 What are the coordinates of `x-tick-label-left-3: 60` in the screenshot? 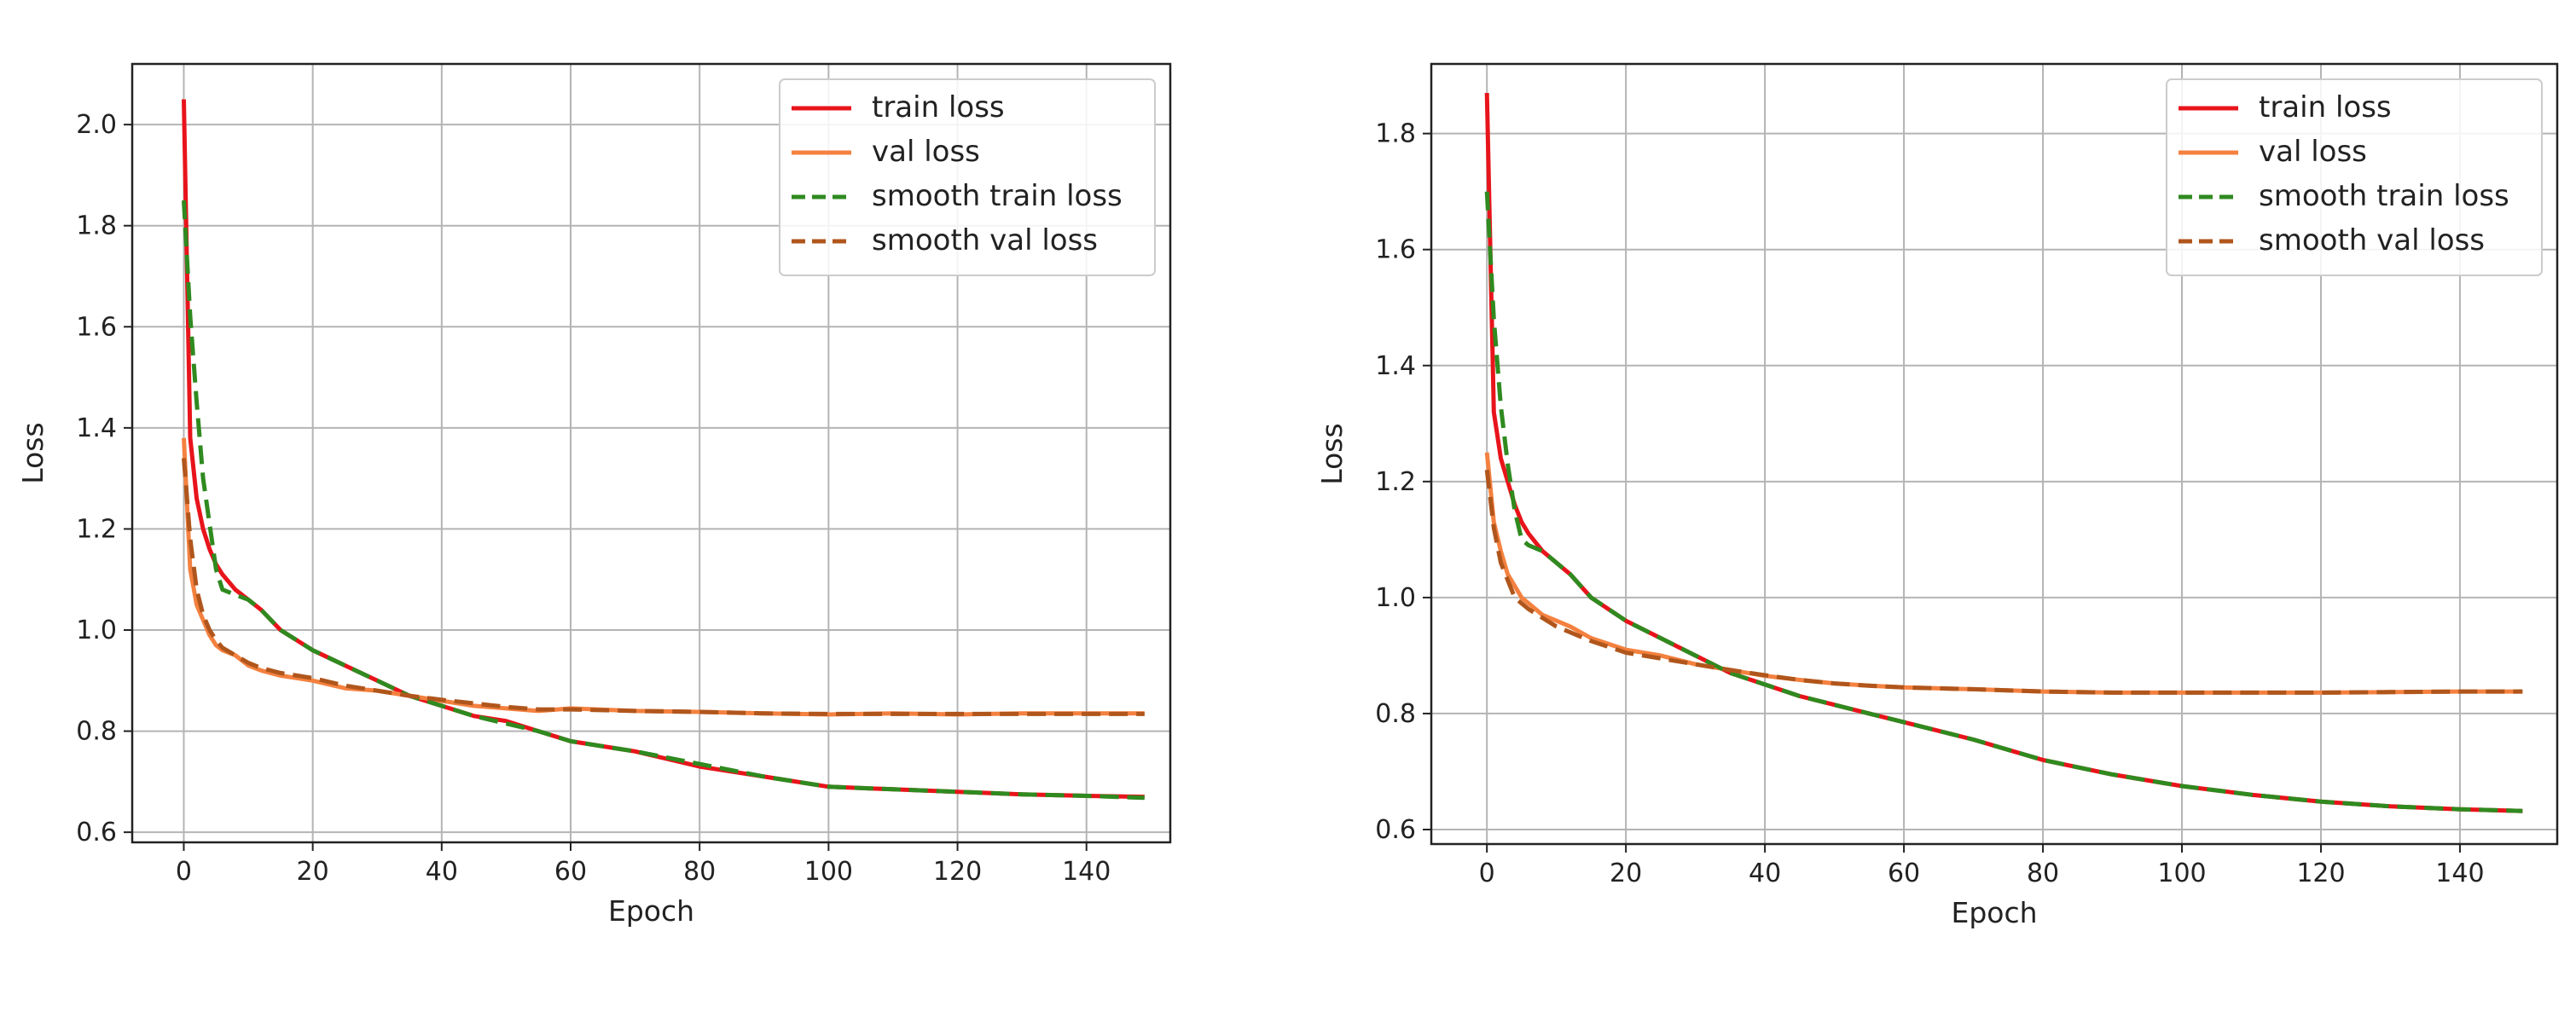 It's located at (570, 872).